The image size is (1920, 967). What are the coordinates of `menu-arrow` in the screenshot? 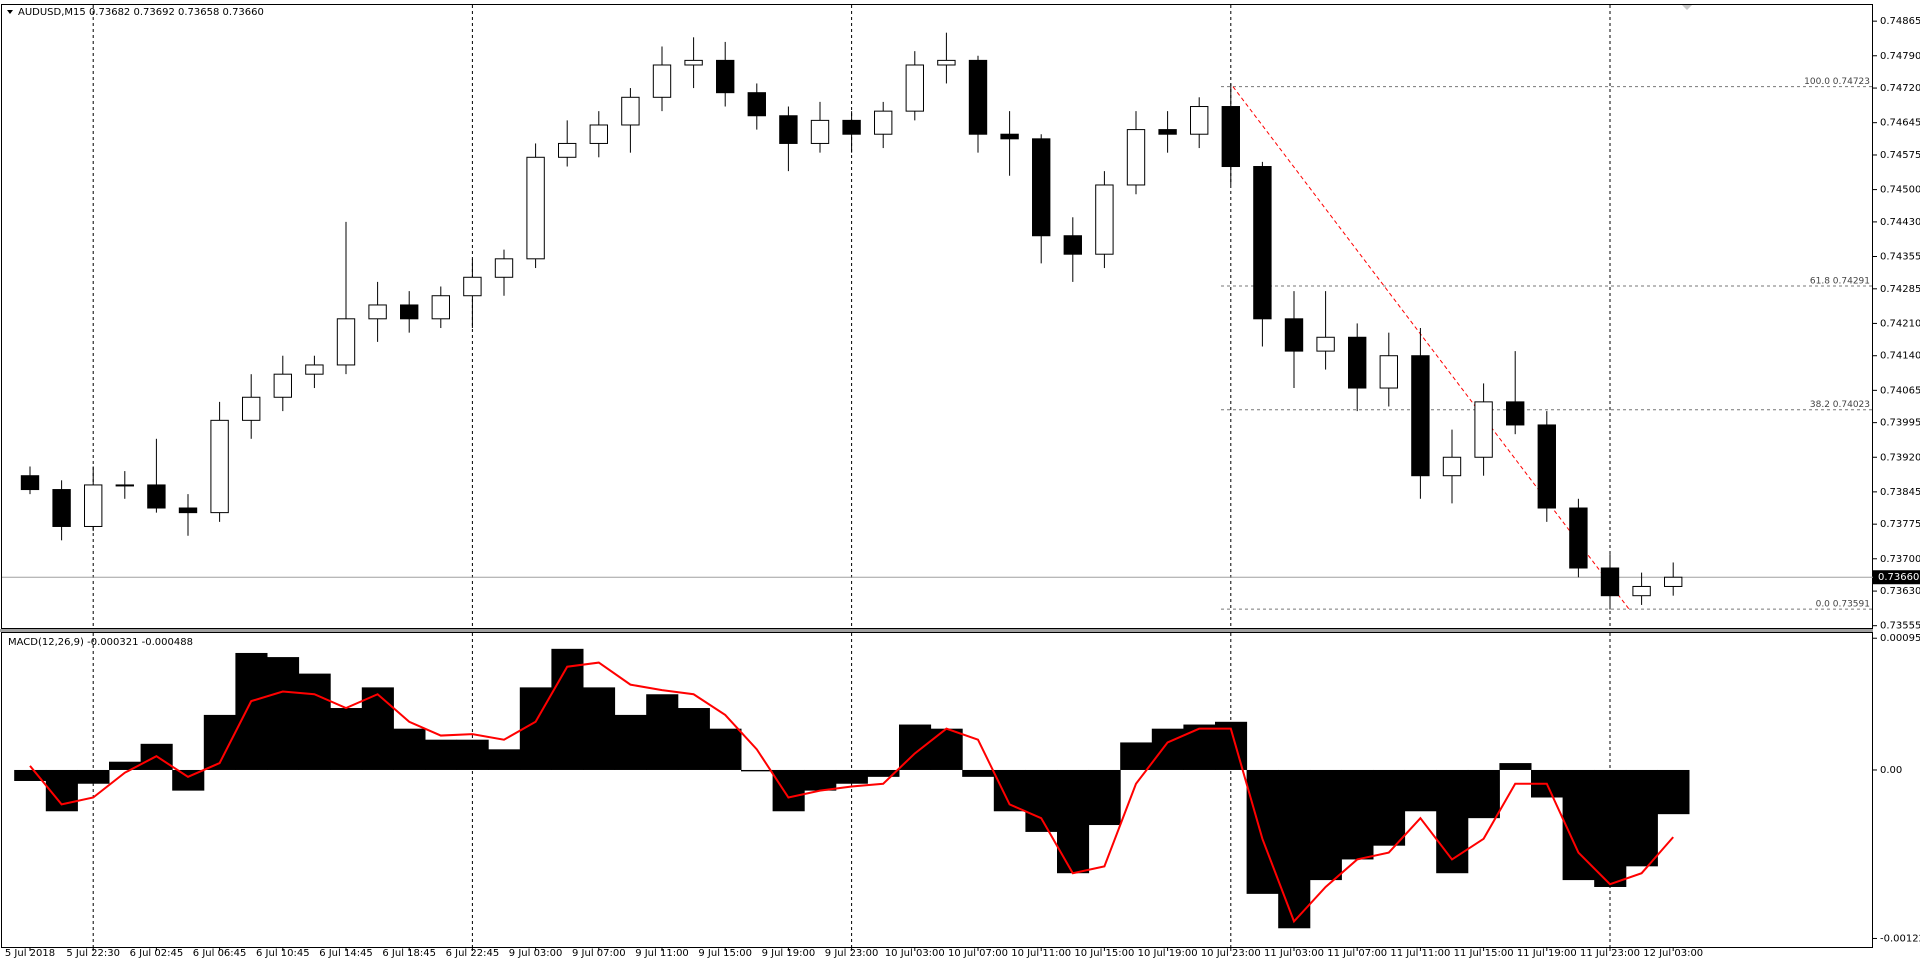 It's located at (10, 12).